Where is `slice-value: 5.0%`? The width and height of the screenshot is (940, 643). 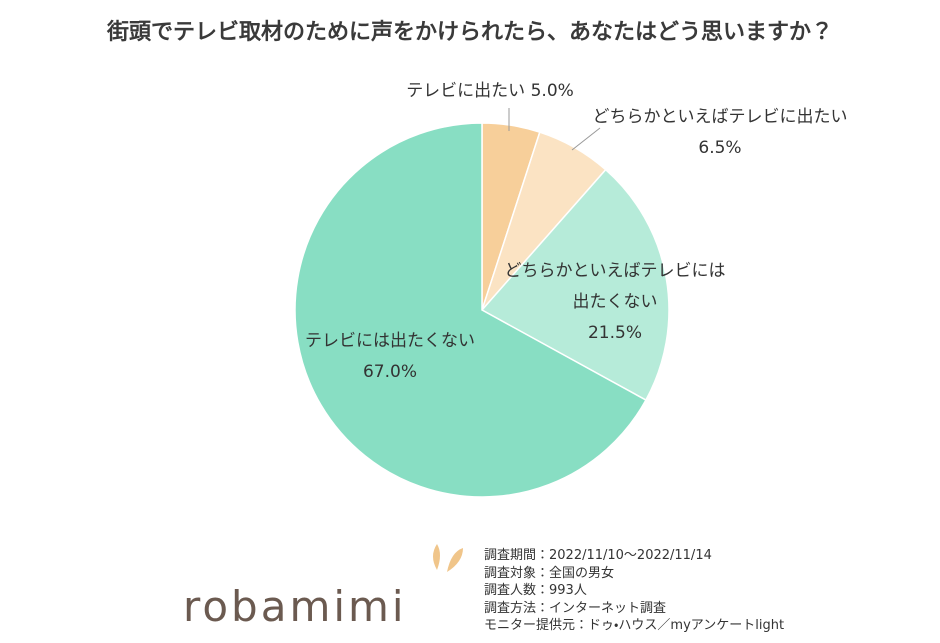
slice-value: 5.0% is located at coordinates (552, 91).